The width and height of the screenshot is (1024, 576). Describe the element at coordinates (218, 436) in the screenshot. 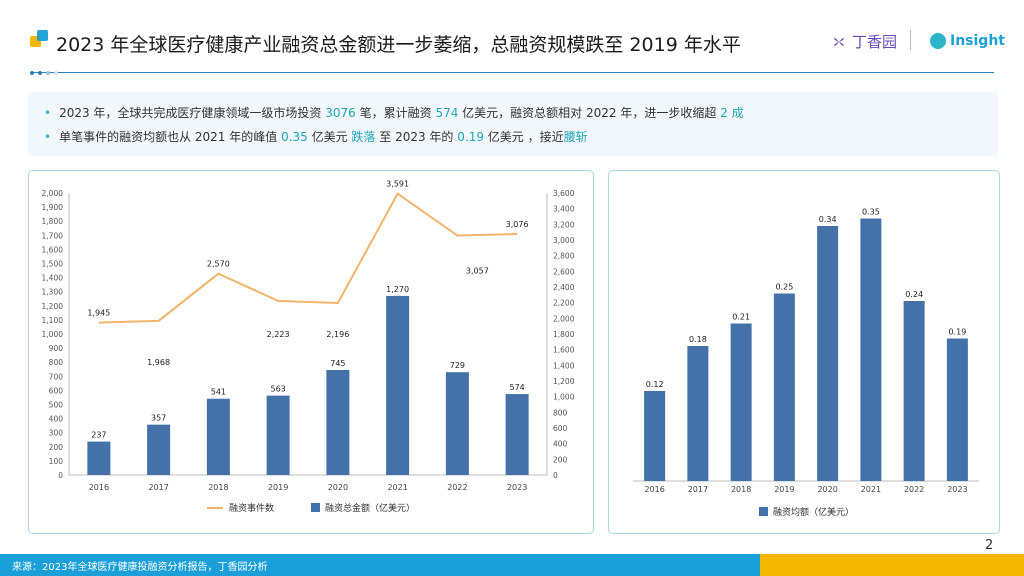

I see `bar-2018` at that location.